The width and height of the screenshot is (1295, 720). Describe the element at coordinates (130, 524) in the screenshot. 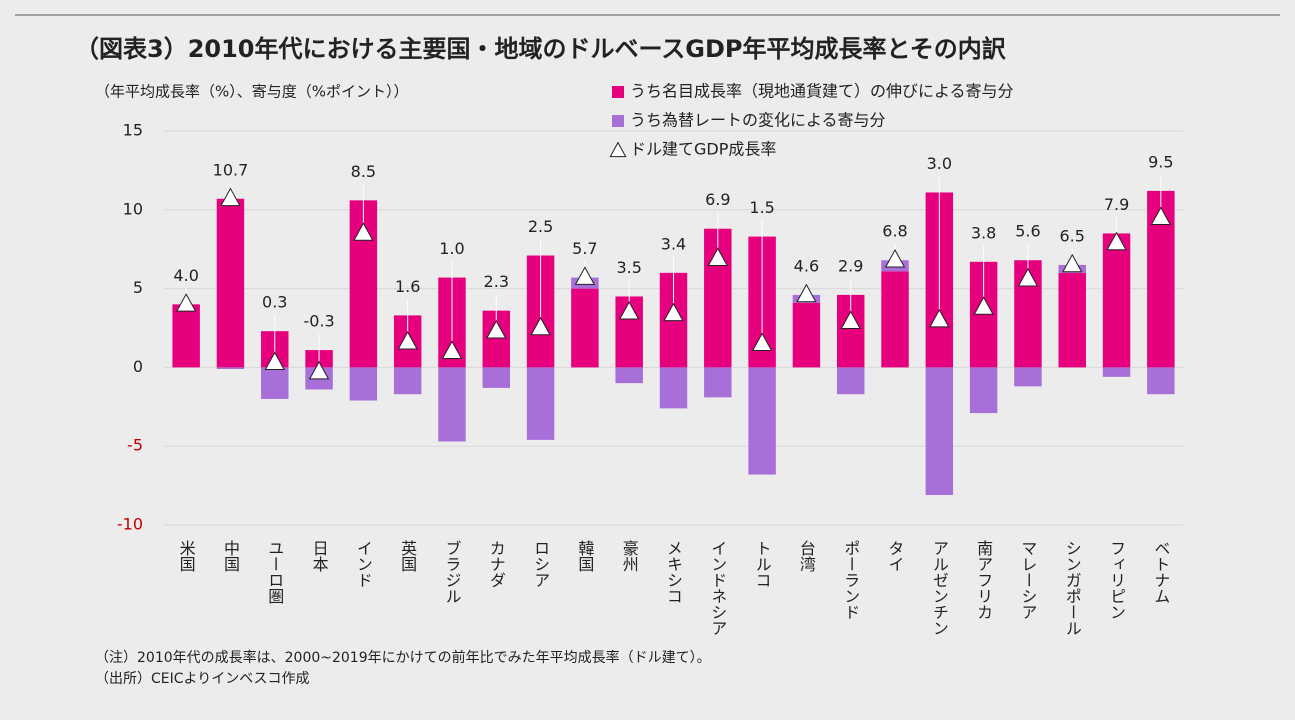

I see `y-tick-label: -10` at that location.